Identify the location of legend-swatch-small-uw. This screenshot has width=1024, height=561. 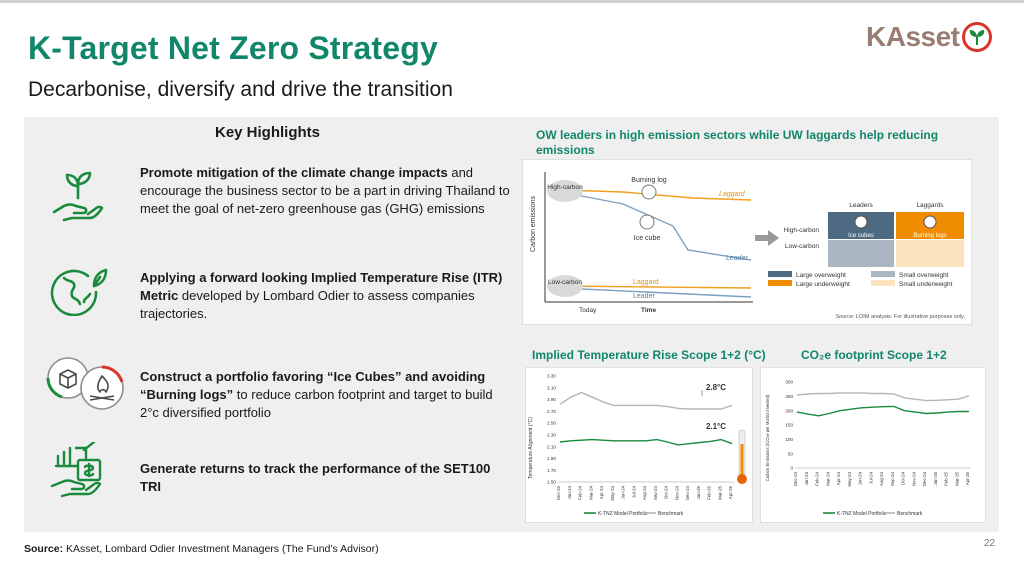
(883, 283).